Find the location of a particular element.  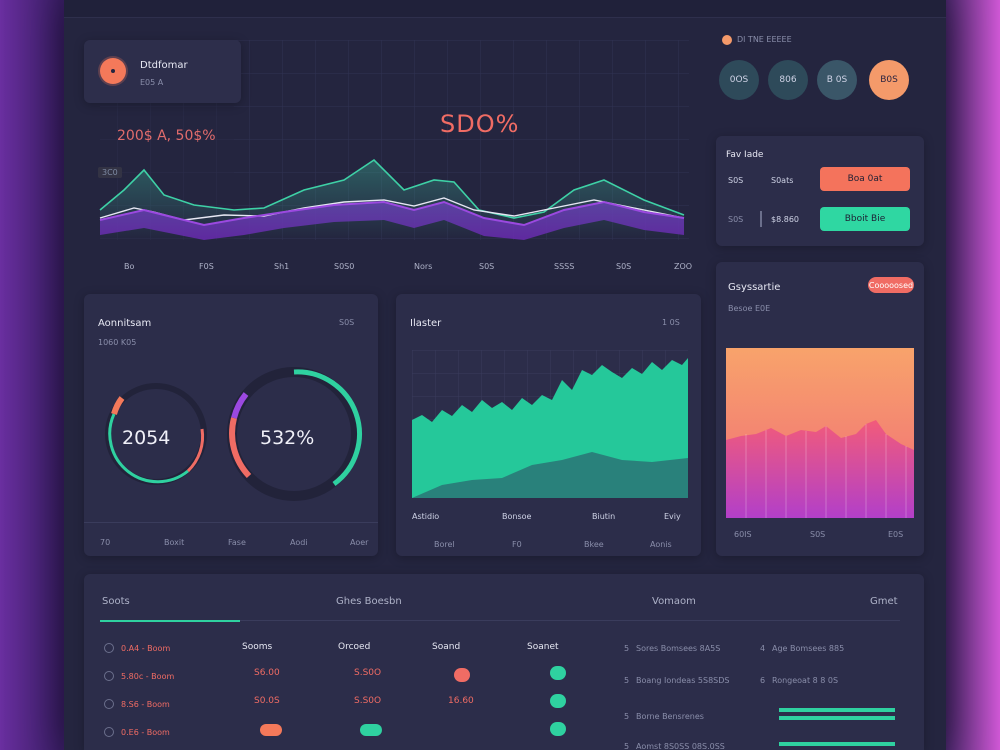

action-row-b2: $8.860 is located at coordinates (785, 219).